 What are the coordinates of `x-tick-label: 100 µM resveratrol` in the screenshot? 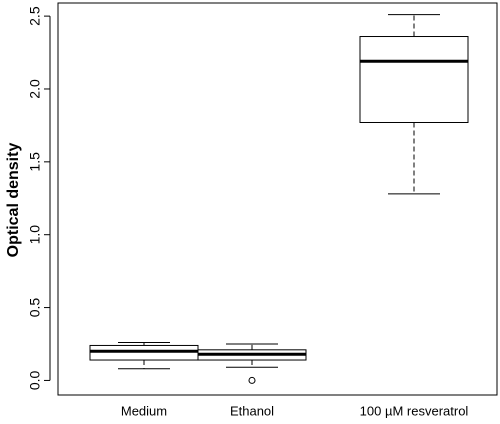 It's located at (414, 410).